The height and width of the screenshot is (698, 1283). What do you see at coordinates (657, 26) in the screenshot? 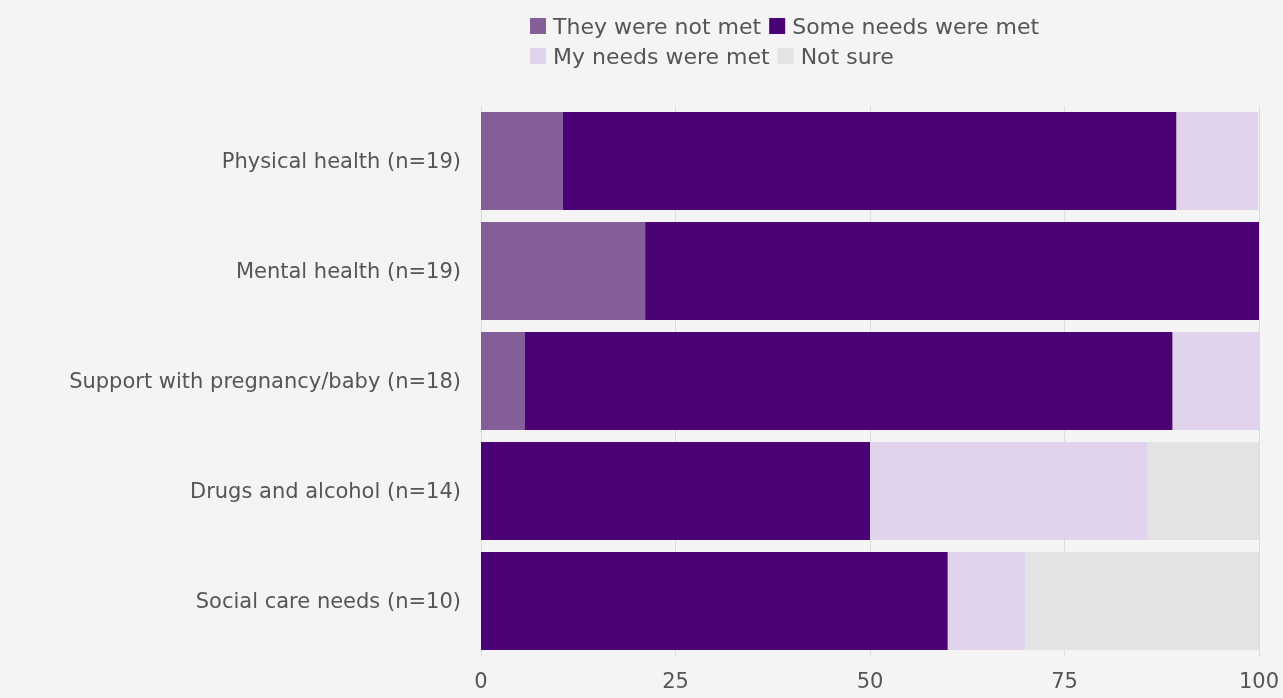
I see `legend-label: They were not met` at bounding box center [657, 26].